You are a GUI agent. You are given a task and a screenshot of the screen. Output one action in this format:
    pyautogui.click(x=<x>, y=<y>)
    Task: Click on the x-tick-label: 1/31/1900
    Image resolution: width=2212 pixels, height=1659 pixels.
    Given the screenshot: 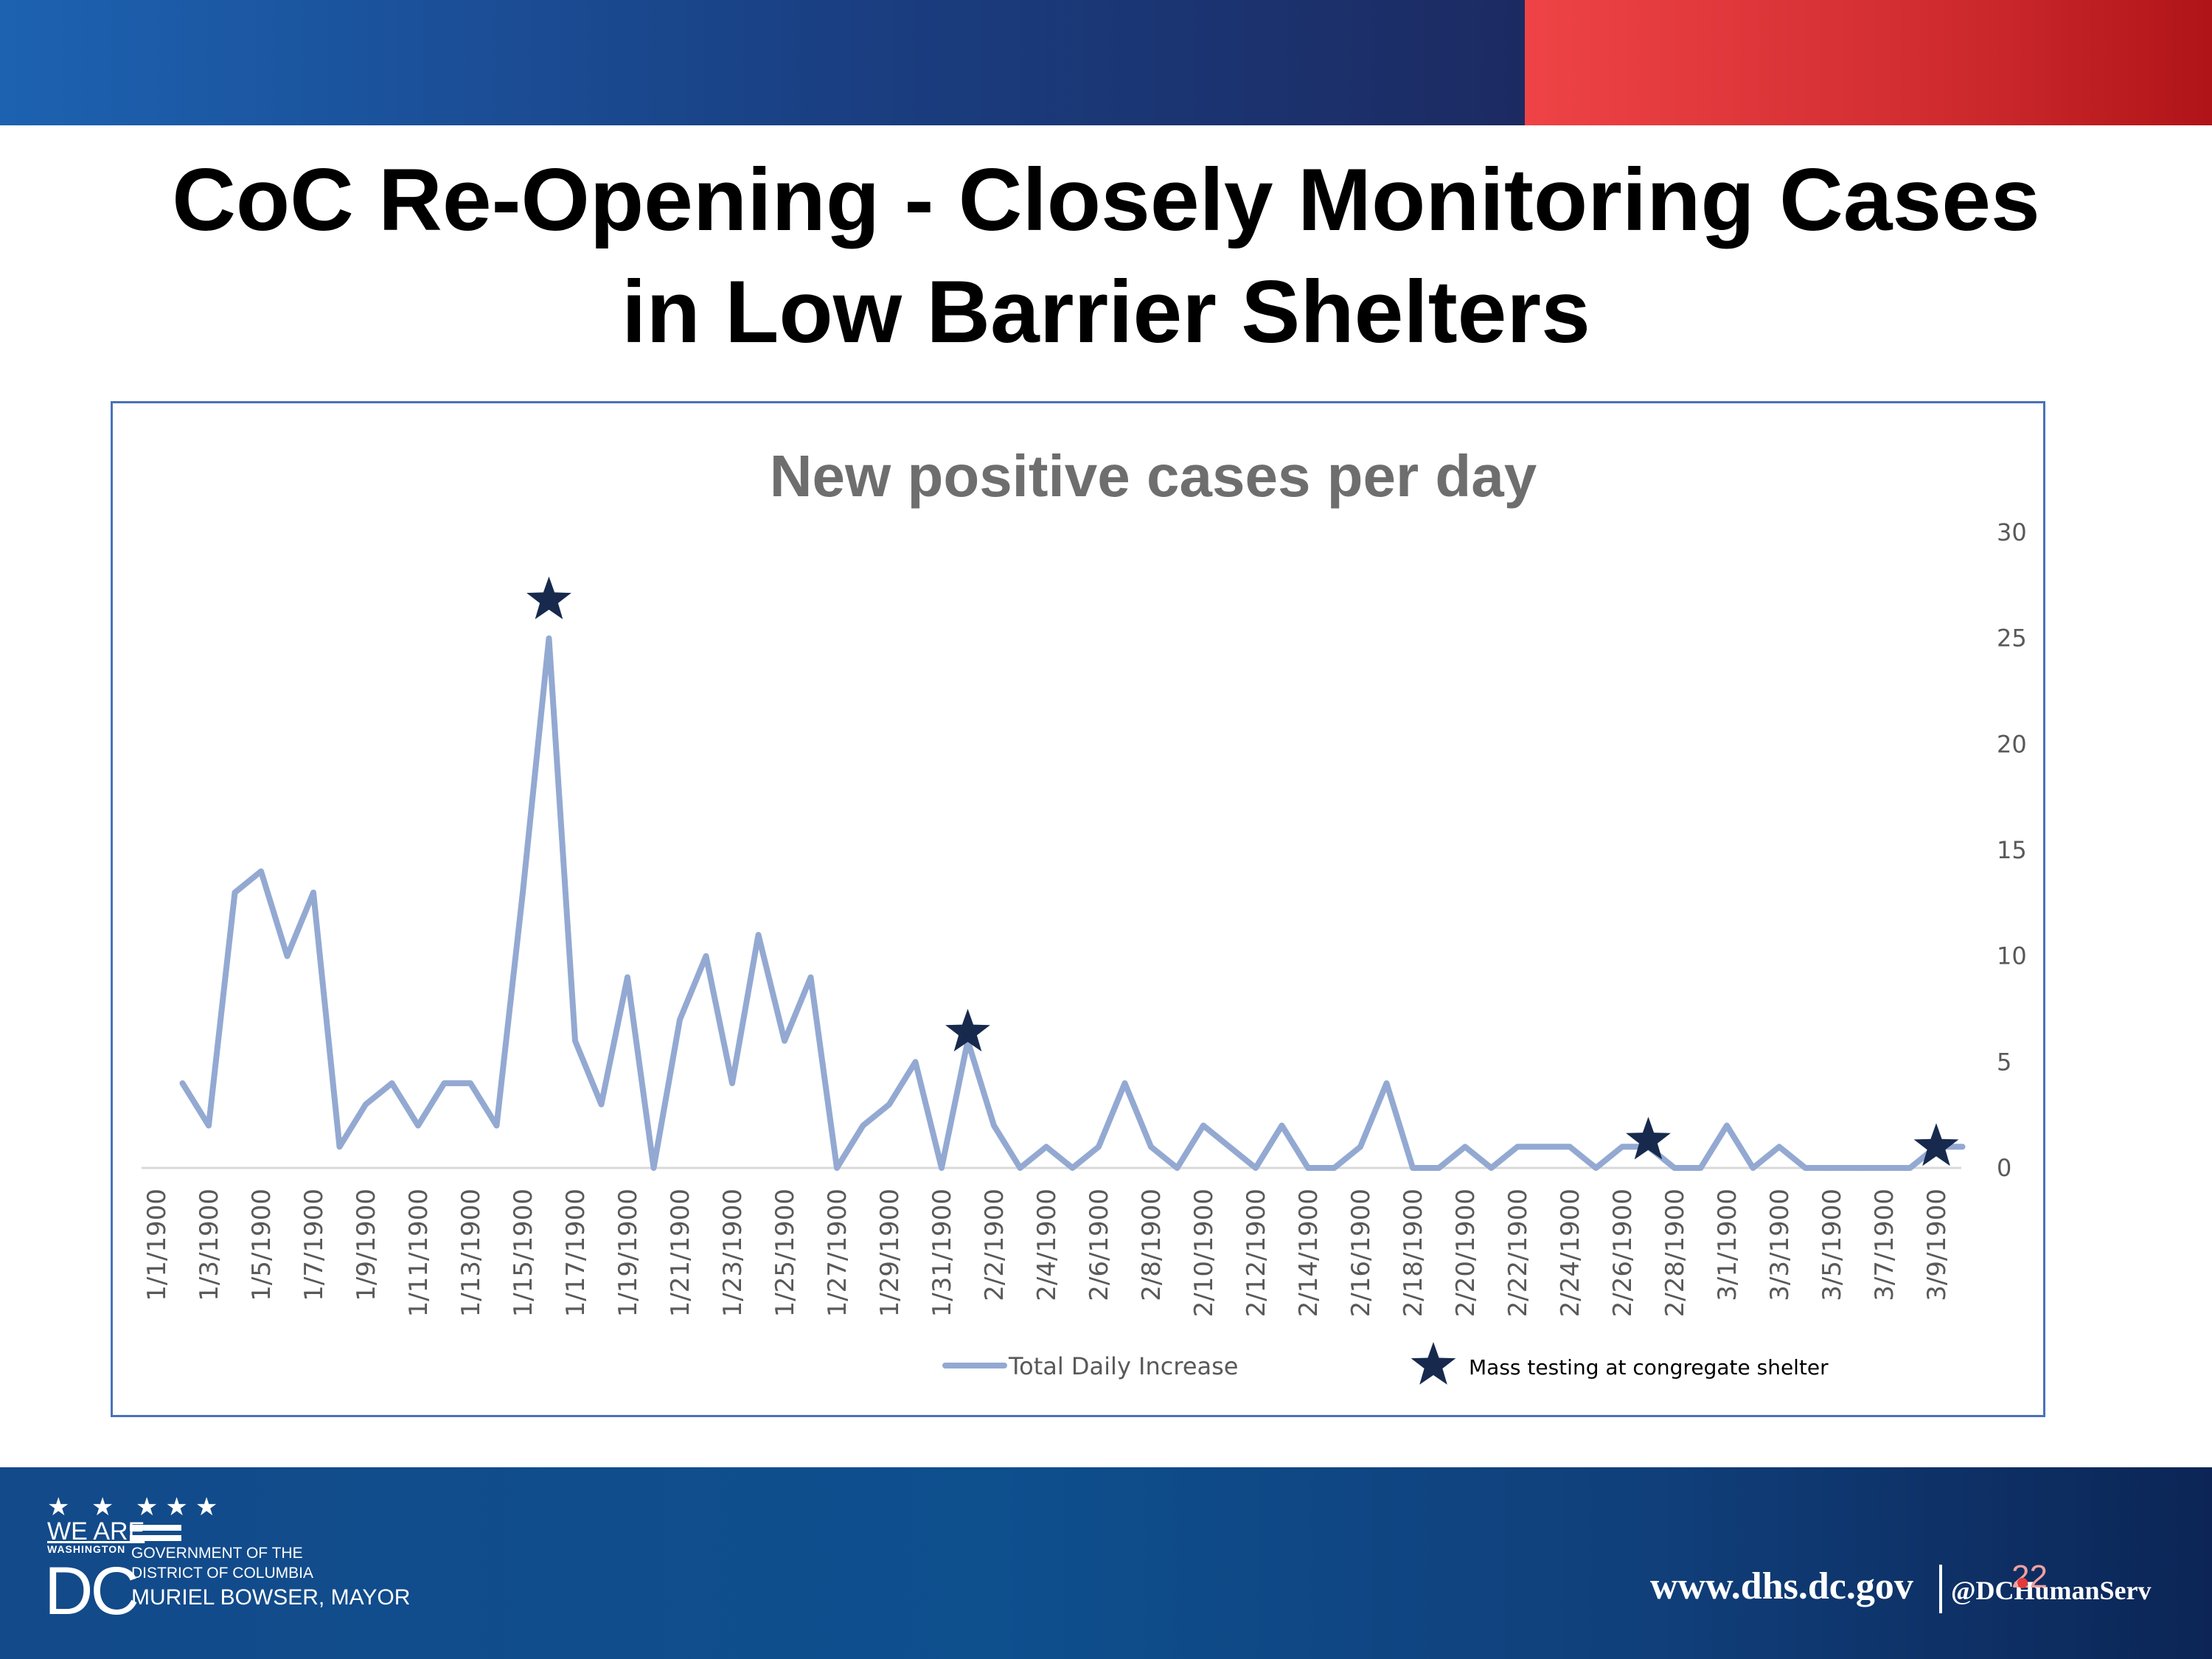 What is the action you would take?
    pyautogui.click(x=942, y=1253)
    